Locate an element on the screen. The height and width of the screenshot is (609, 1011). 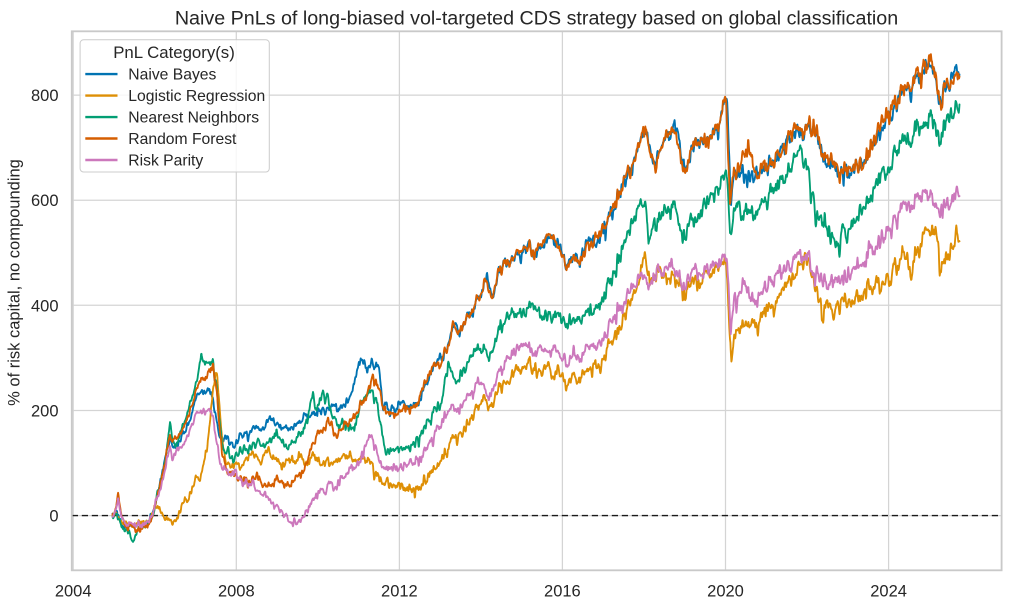
svg-text: Risk Parity is located at coordinates (165, 161).